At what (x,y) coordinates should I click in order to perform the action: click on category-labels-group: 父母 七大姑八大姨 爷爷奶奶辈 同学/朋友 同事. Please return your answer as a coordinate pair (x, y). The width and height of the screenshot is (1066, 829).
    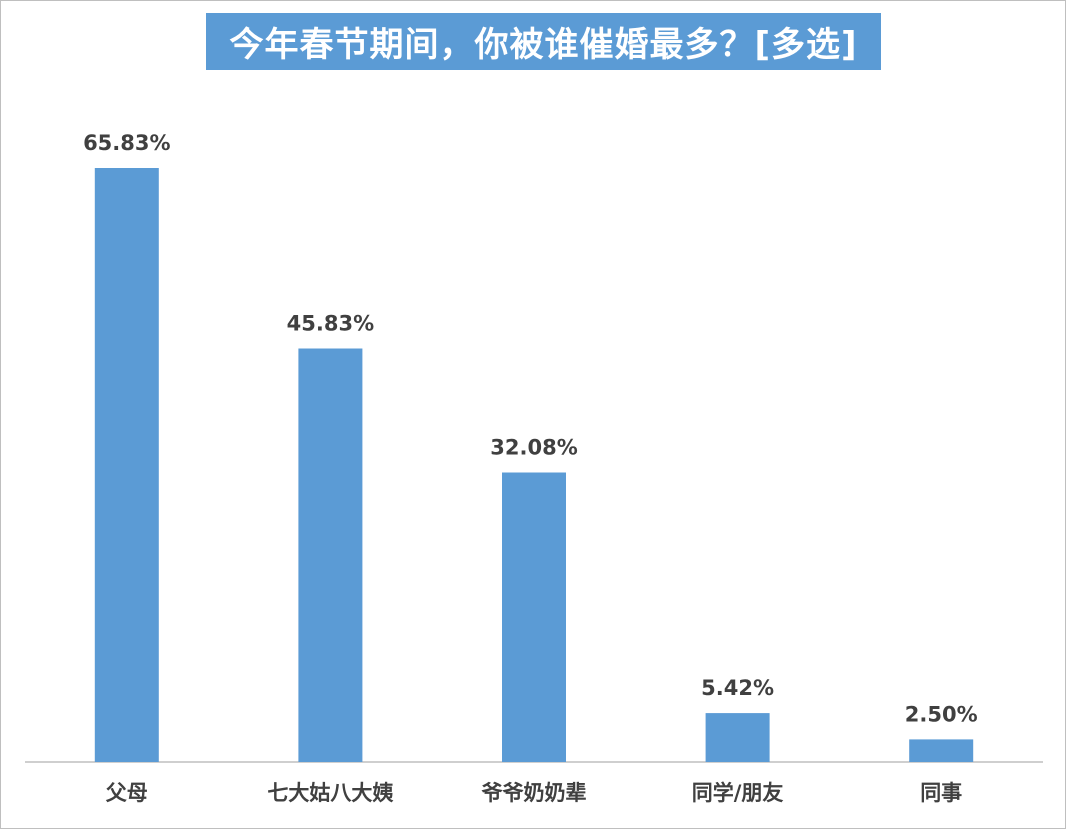
    Looking at the image, I should click on (534, 793).